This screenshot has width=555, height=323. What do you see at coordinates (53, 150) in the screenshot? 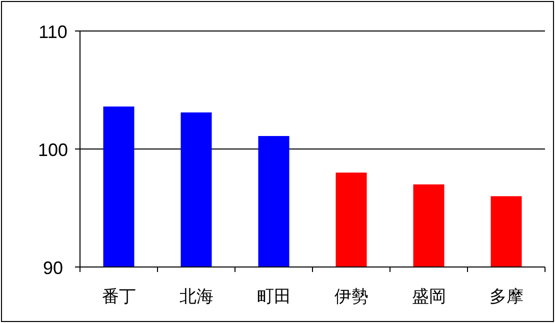
I see `y-tick-label: 100` at bounding box center [53, 150].